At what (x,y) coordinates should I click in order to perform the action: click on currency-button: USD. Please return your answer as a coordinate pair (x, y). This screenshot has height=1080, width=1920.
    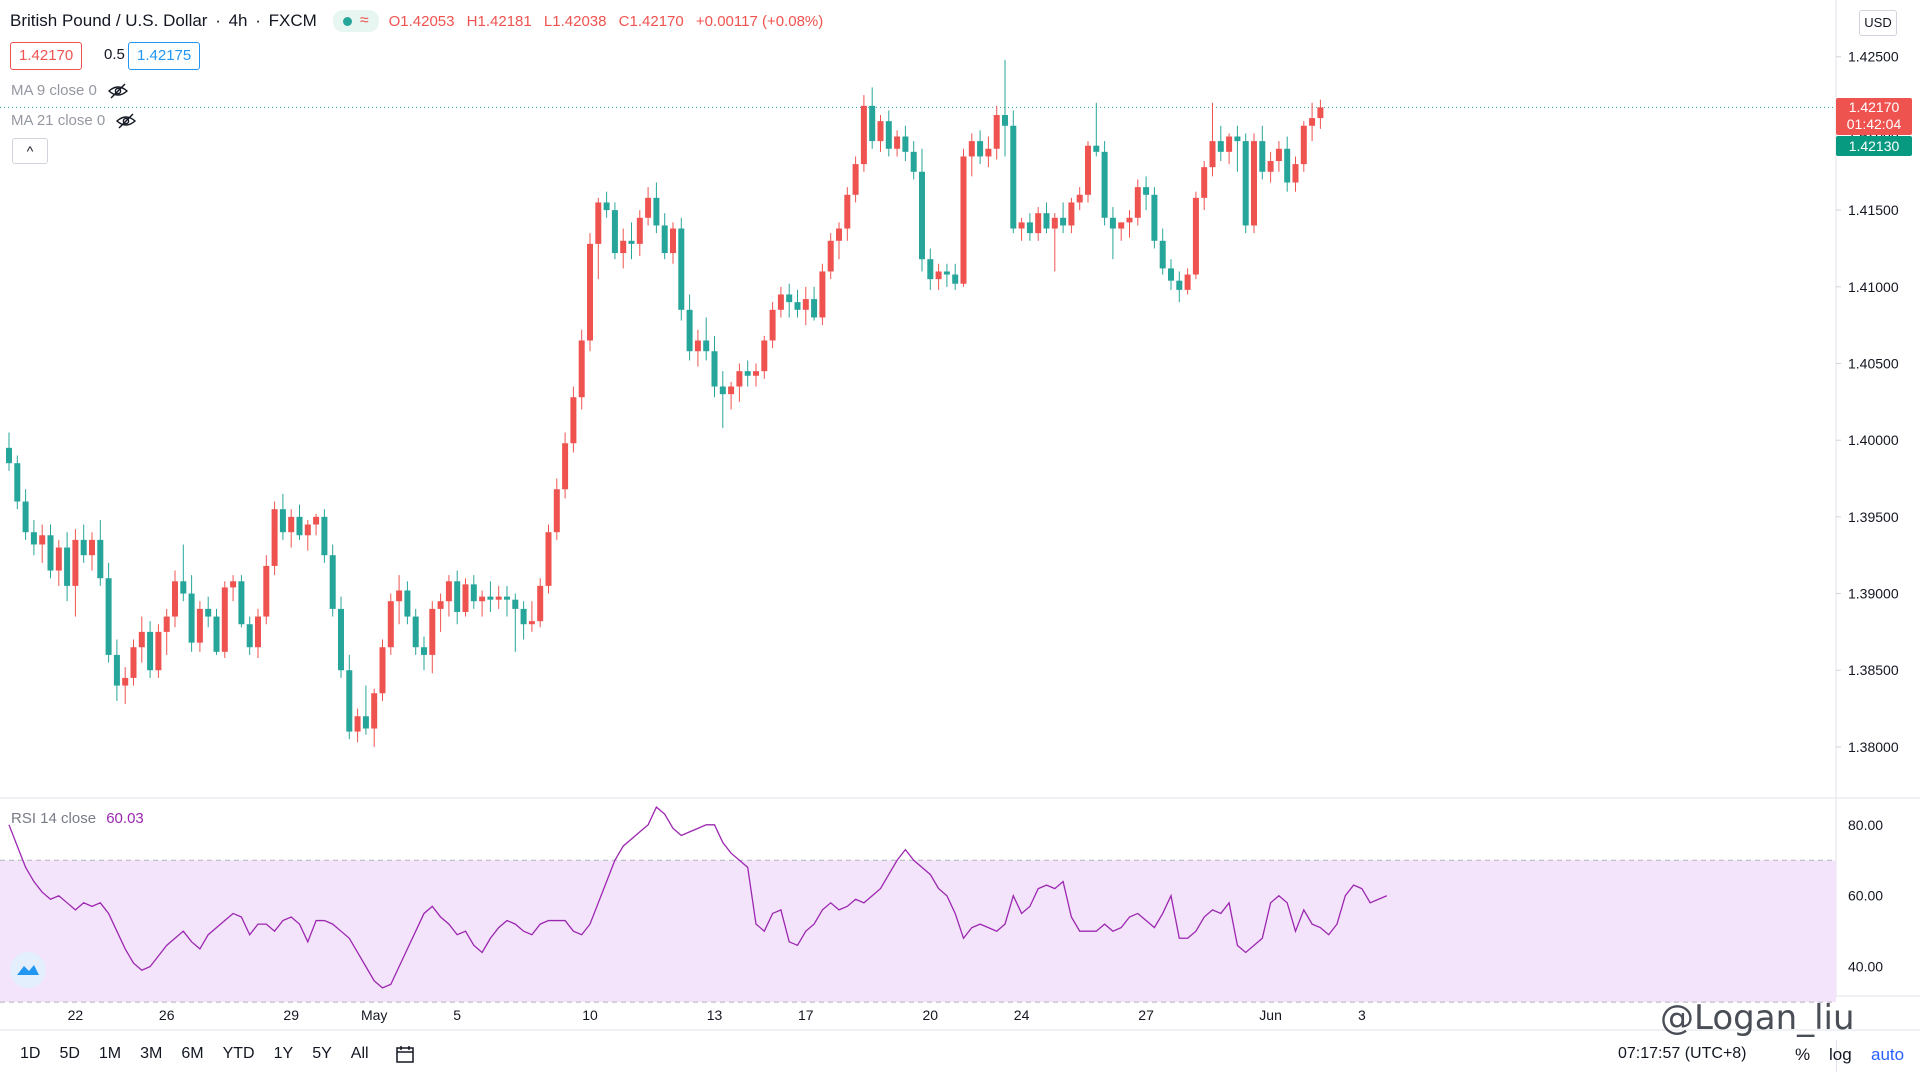
    Looking at the image, I should click on (1878, 23).